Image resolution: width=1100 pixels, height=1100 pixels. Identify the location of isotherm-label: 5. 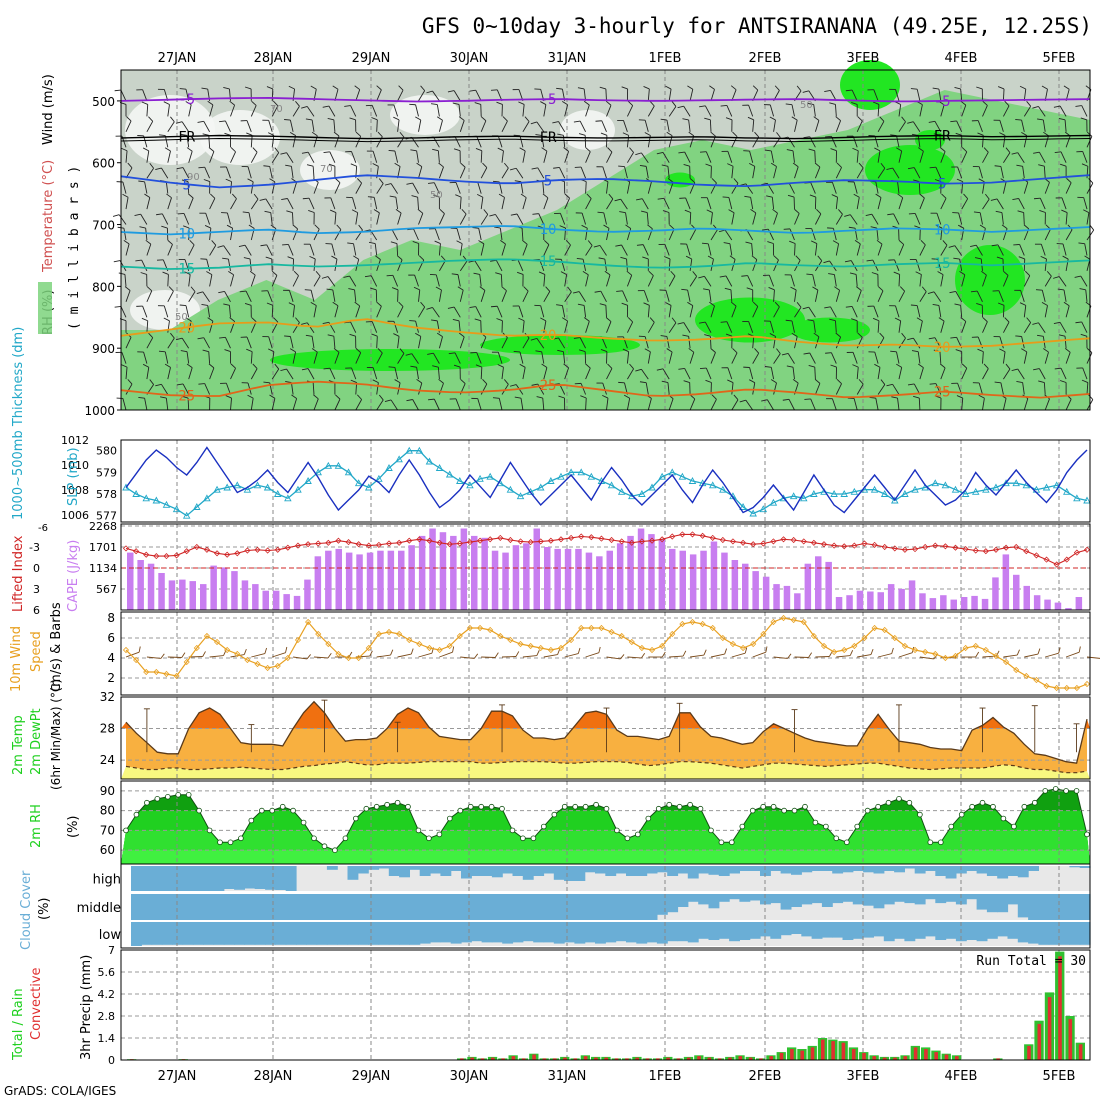
(548, 182).